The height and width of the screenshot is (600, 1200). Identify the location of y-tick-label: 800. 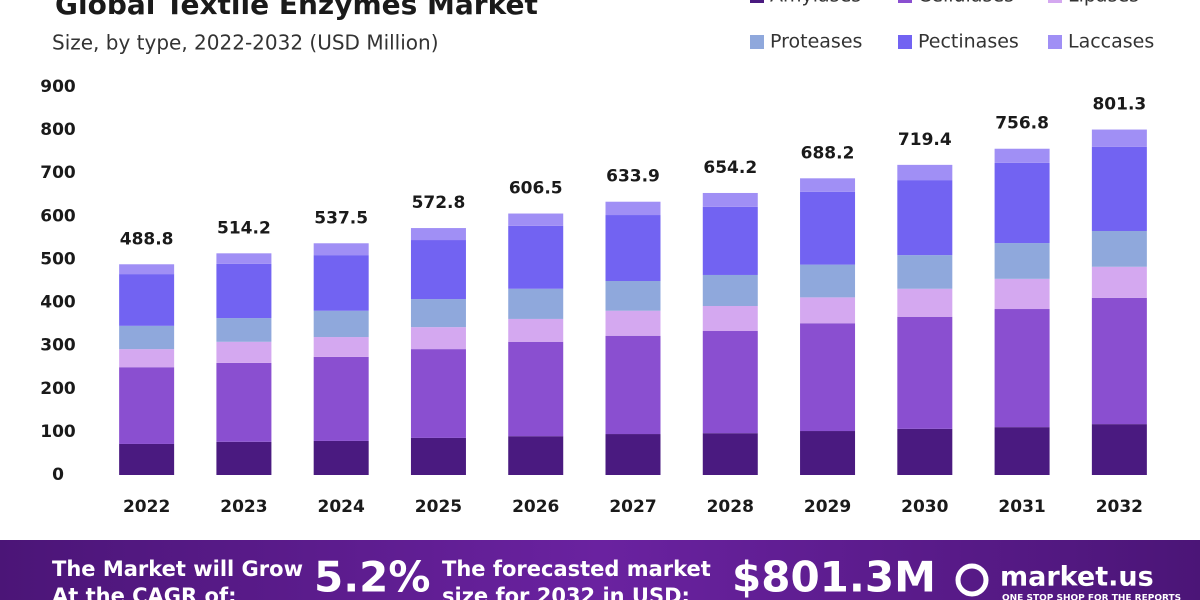
(58, 130).